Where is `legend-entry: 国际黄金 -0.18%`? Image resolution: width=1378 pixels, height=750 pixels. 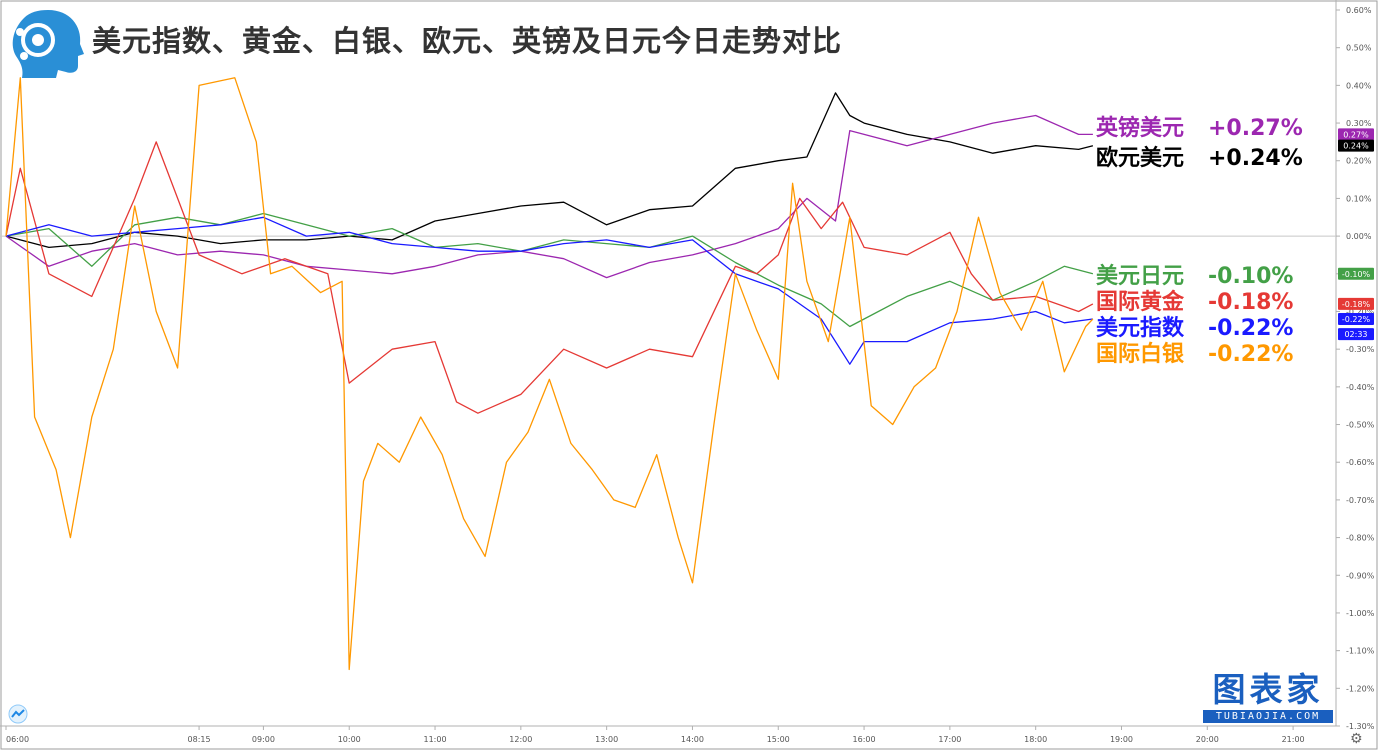
legend-entry: 国际黄金 -0.18% is located at coordinates (1194, 300).